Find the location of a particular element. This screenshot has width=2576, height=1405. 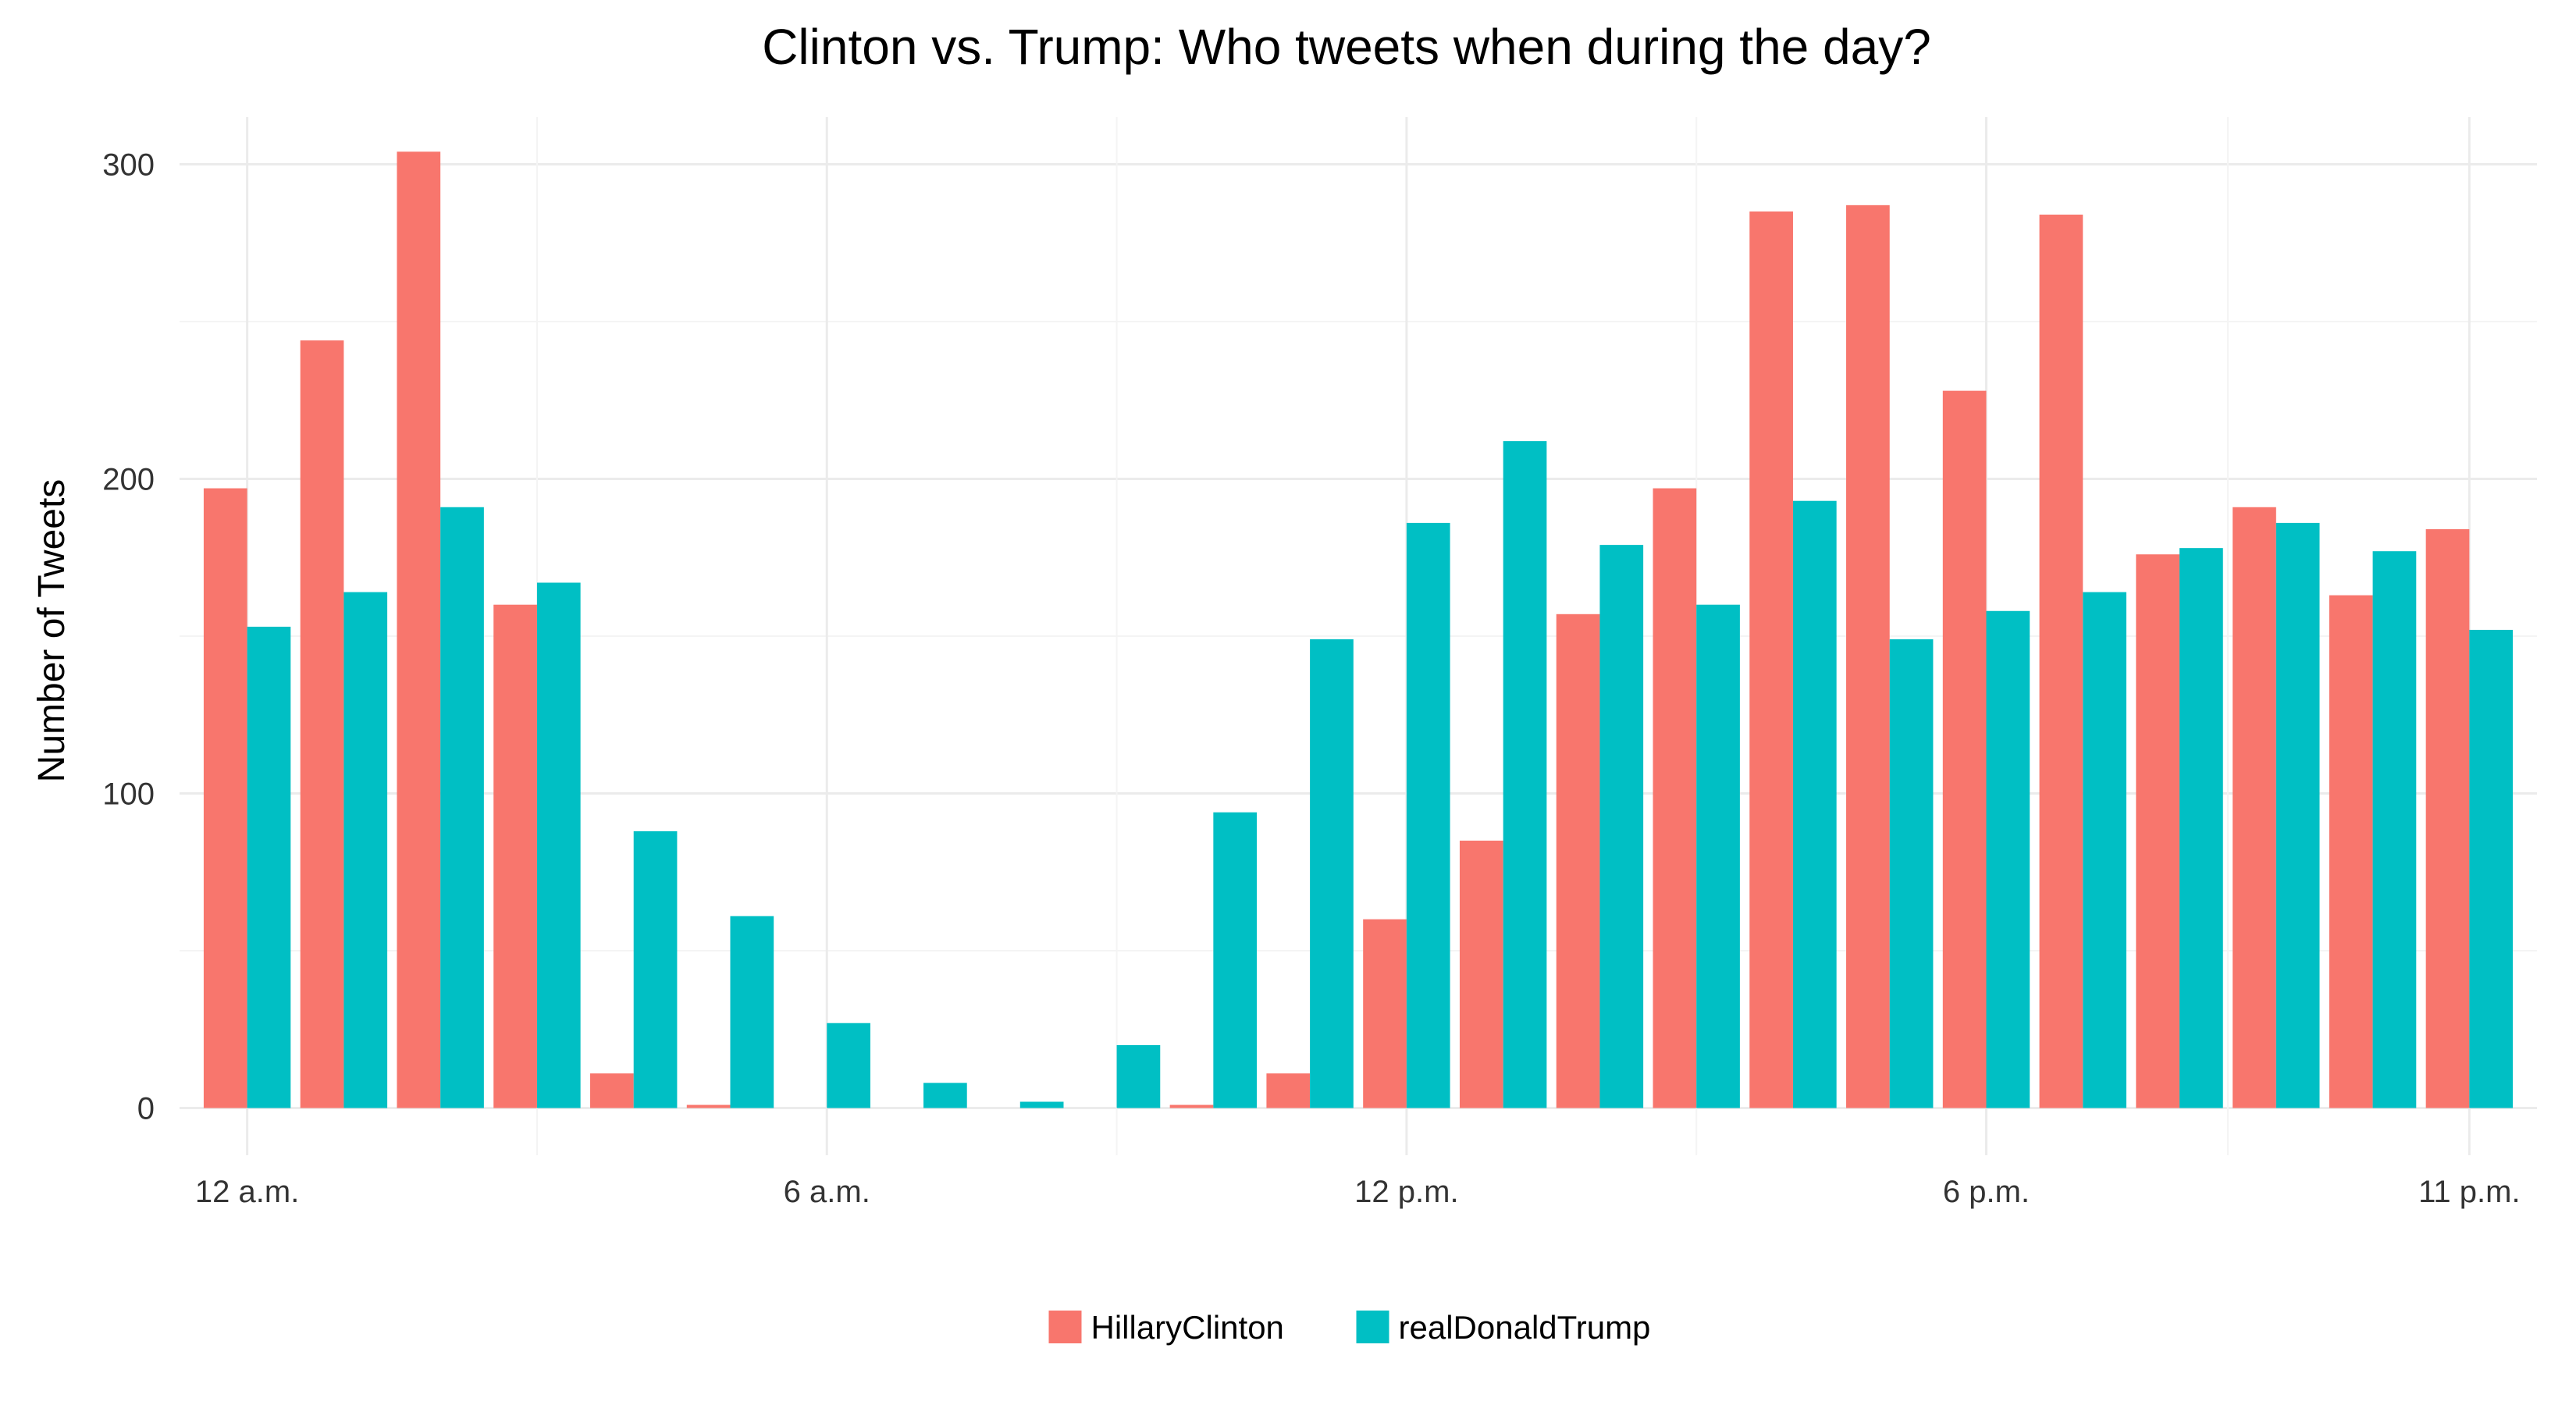

legend: HillaryClinton realDonaldTrump is located at coordinates (1349, 1327).